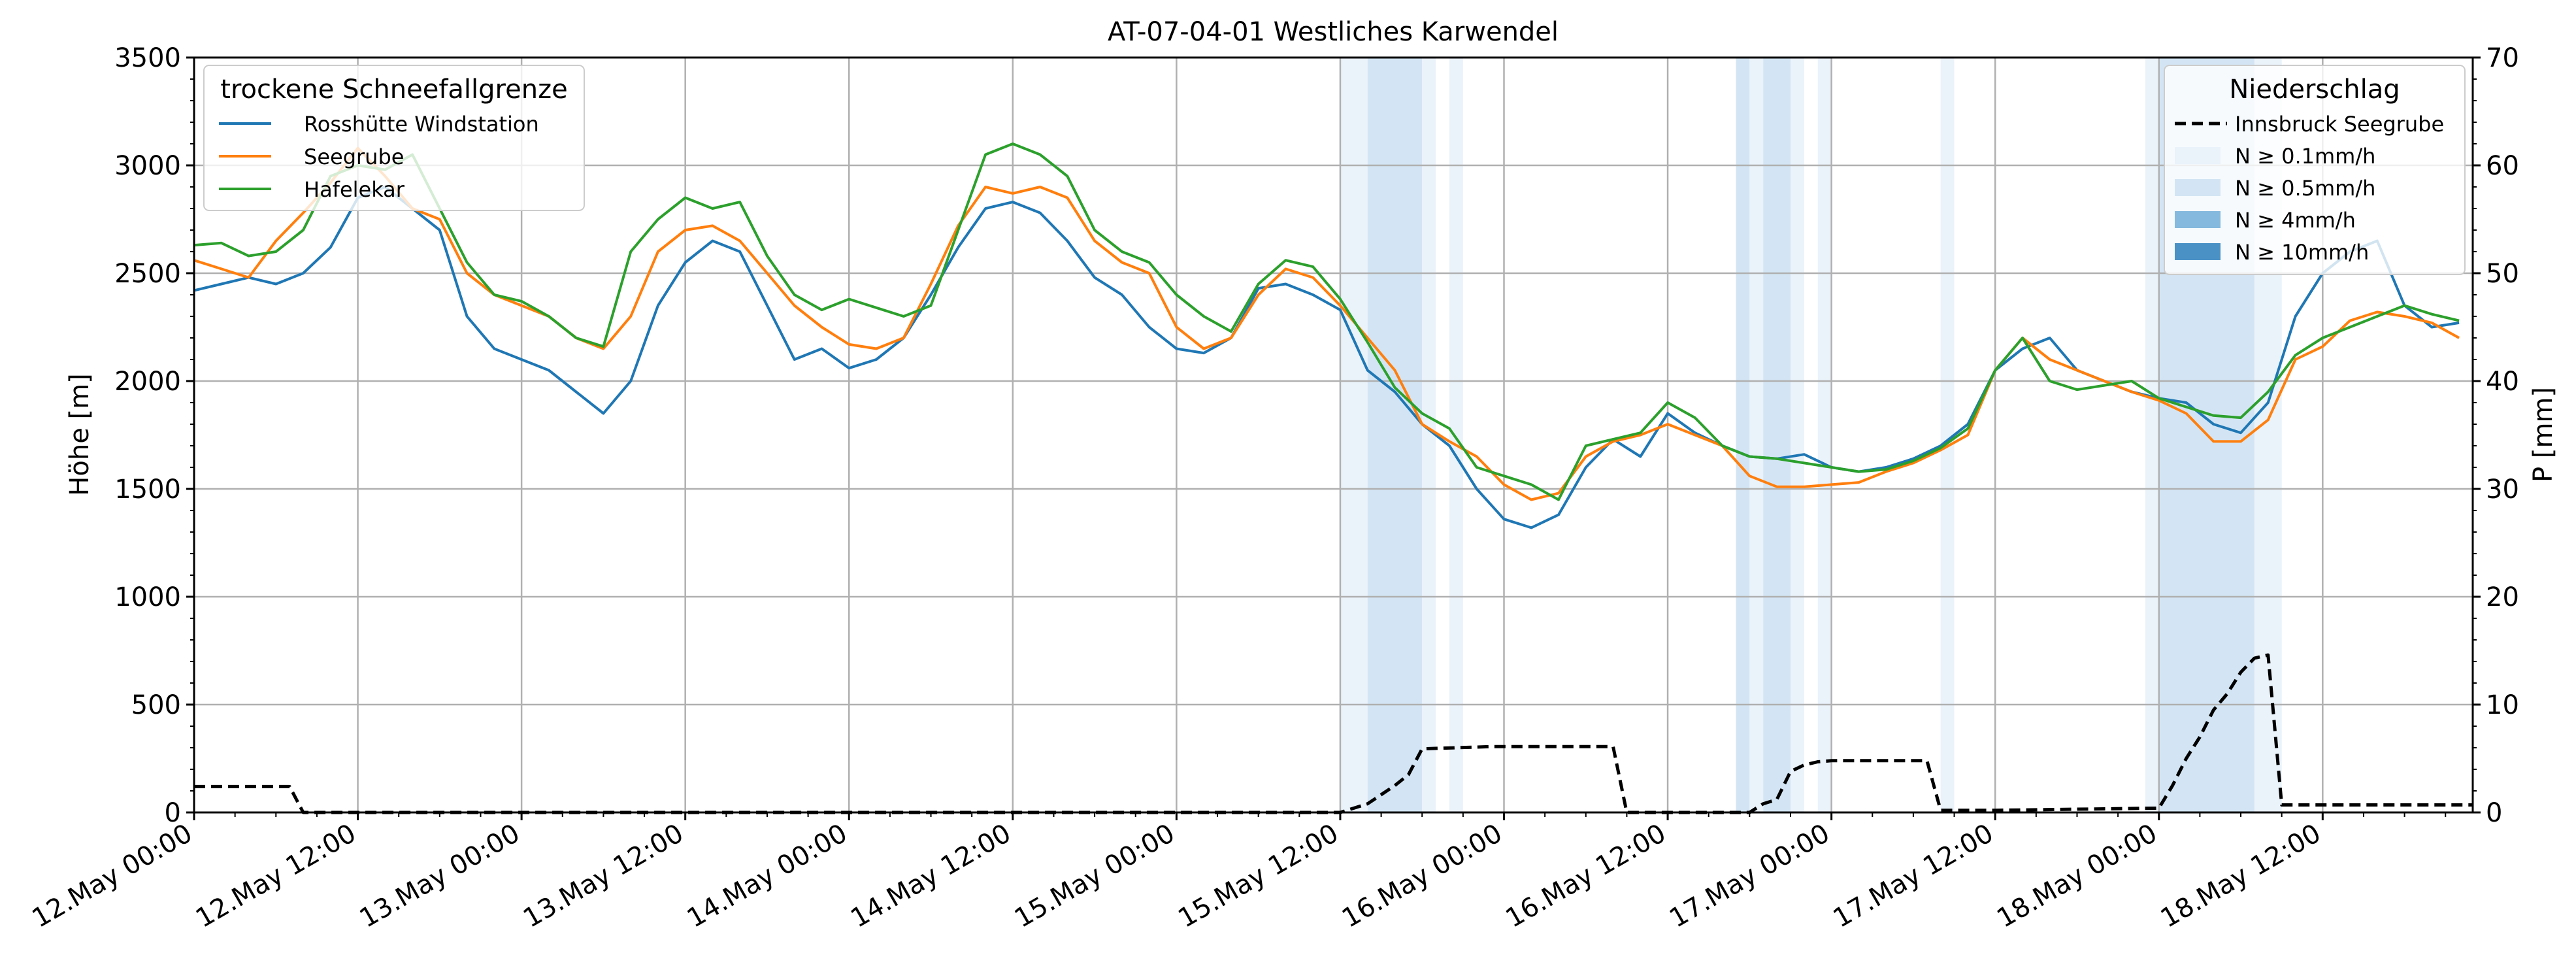 This screenshot has height=968, width=2576. Describe the element at coordinates (2543, 434) in the screenshot. I see `y-axis-right-title: P [mm]` at that location.